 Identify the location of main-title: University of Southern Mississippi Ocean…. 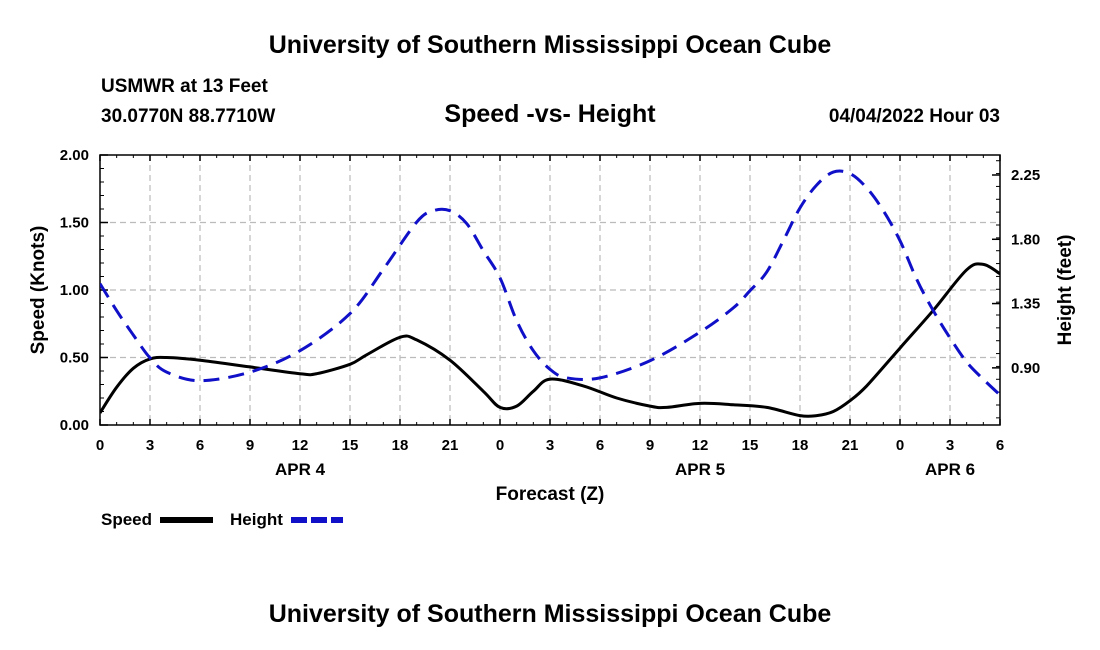
(550, 45).